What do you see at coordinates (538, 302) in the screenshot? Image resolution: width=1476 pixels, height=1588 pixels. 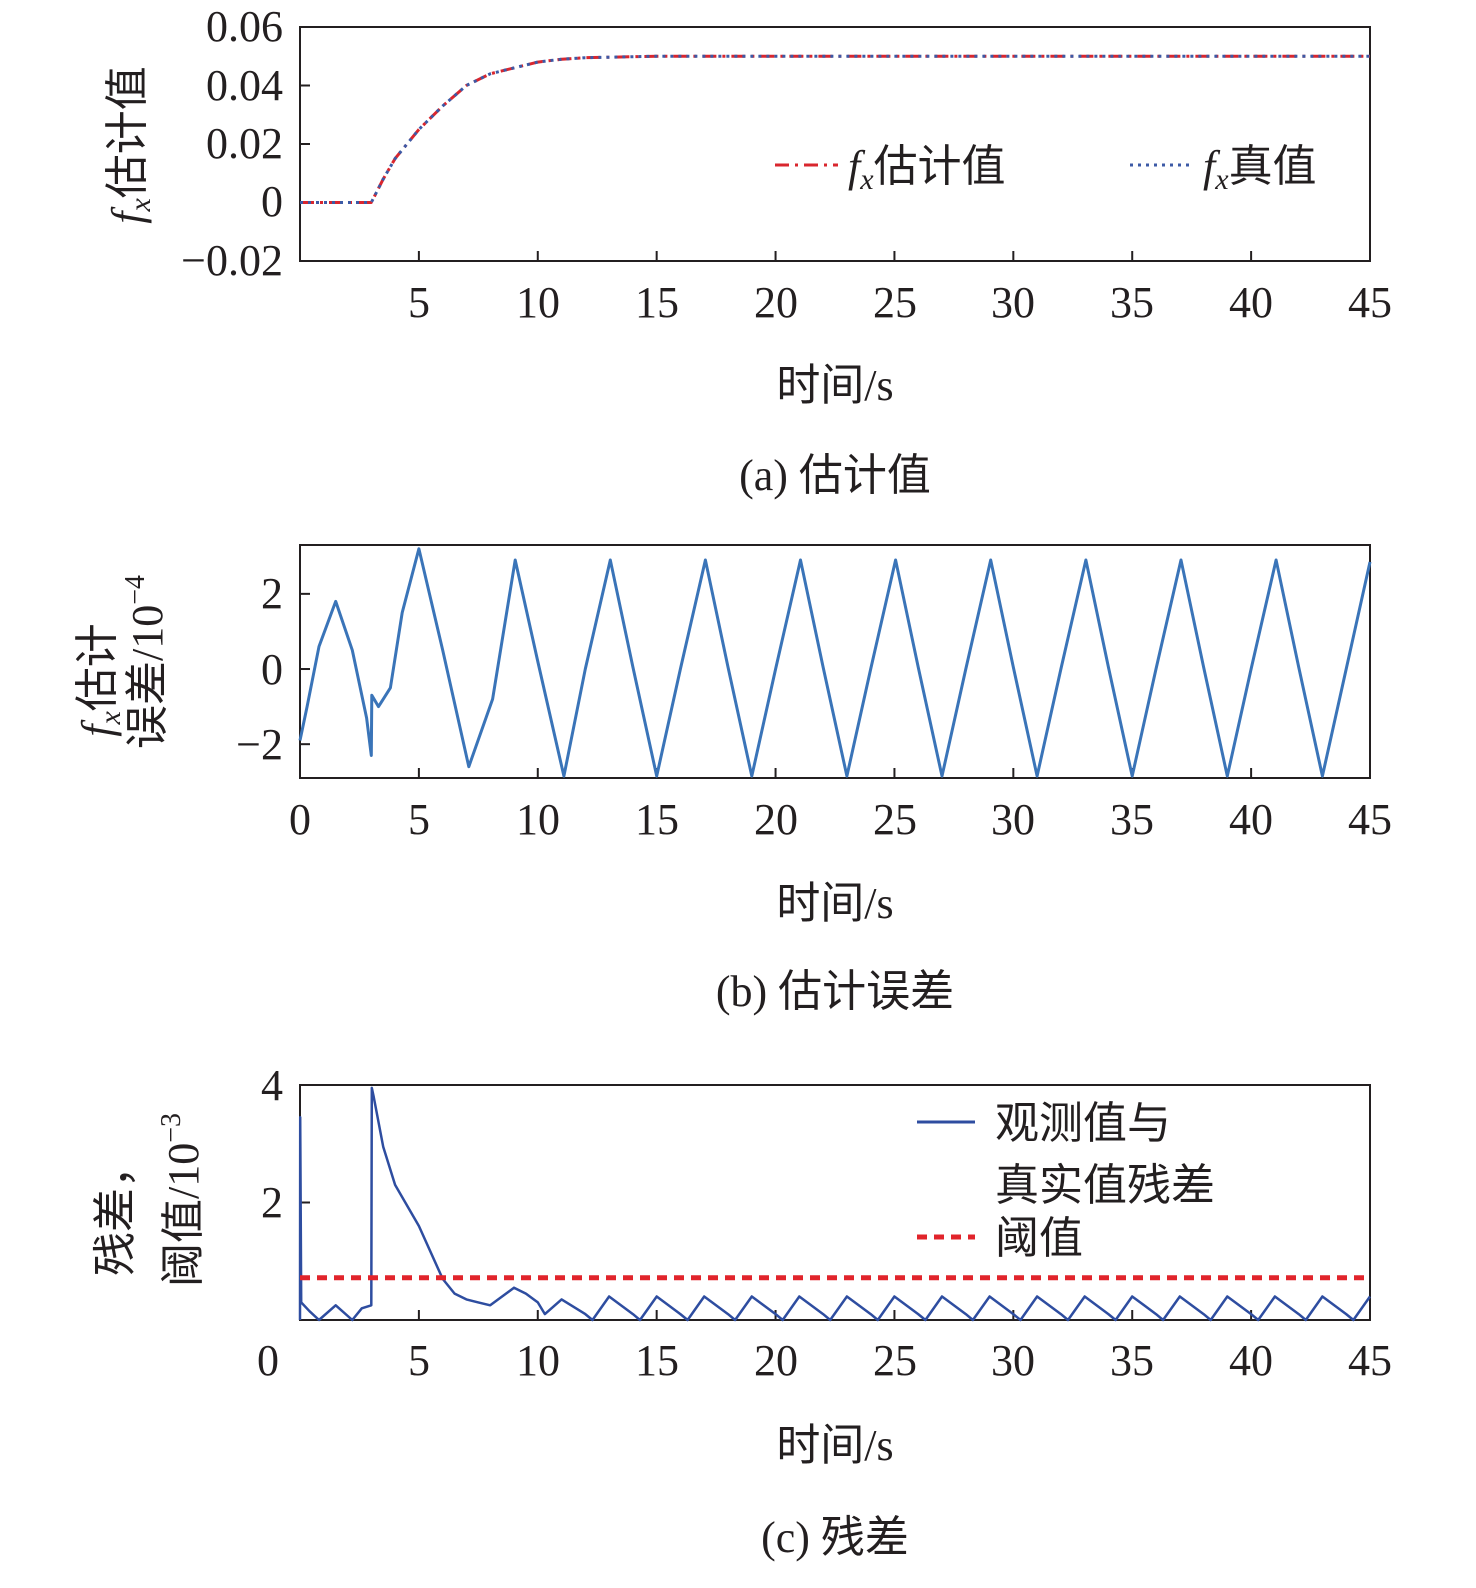 I see `a-xtick-1: 10` at bounding box center [538, 302].